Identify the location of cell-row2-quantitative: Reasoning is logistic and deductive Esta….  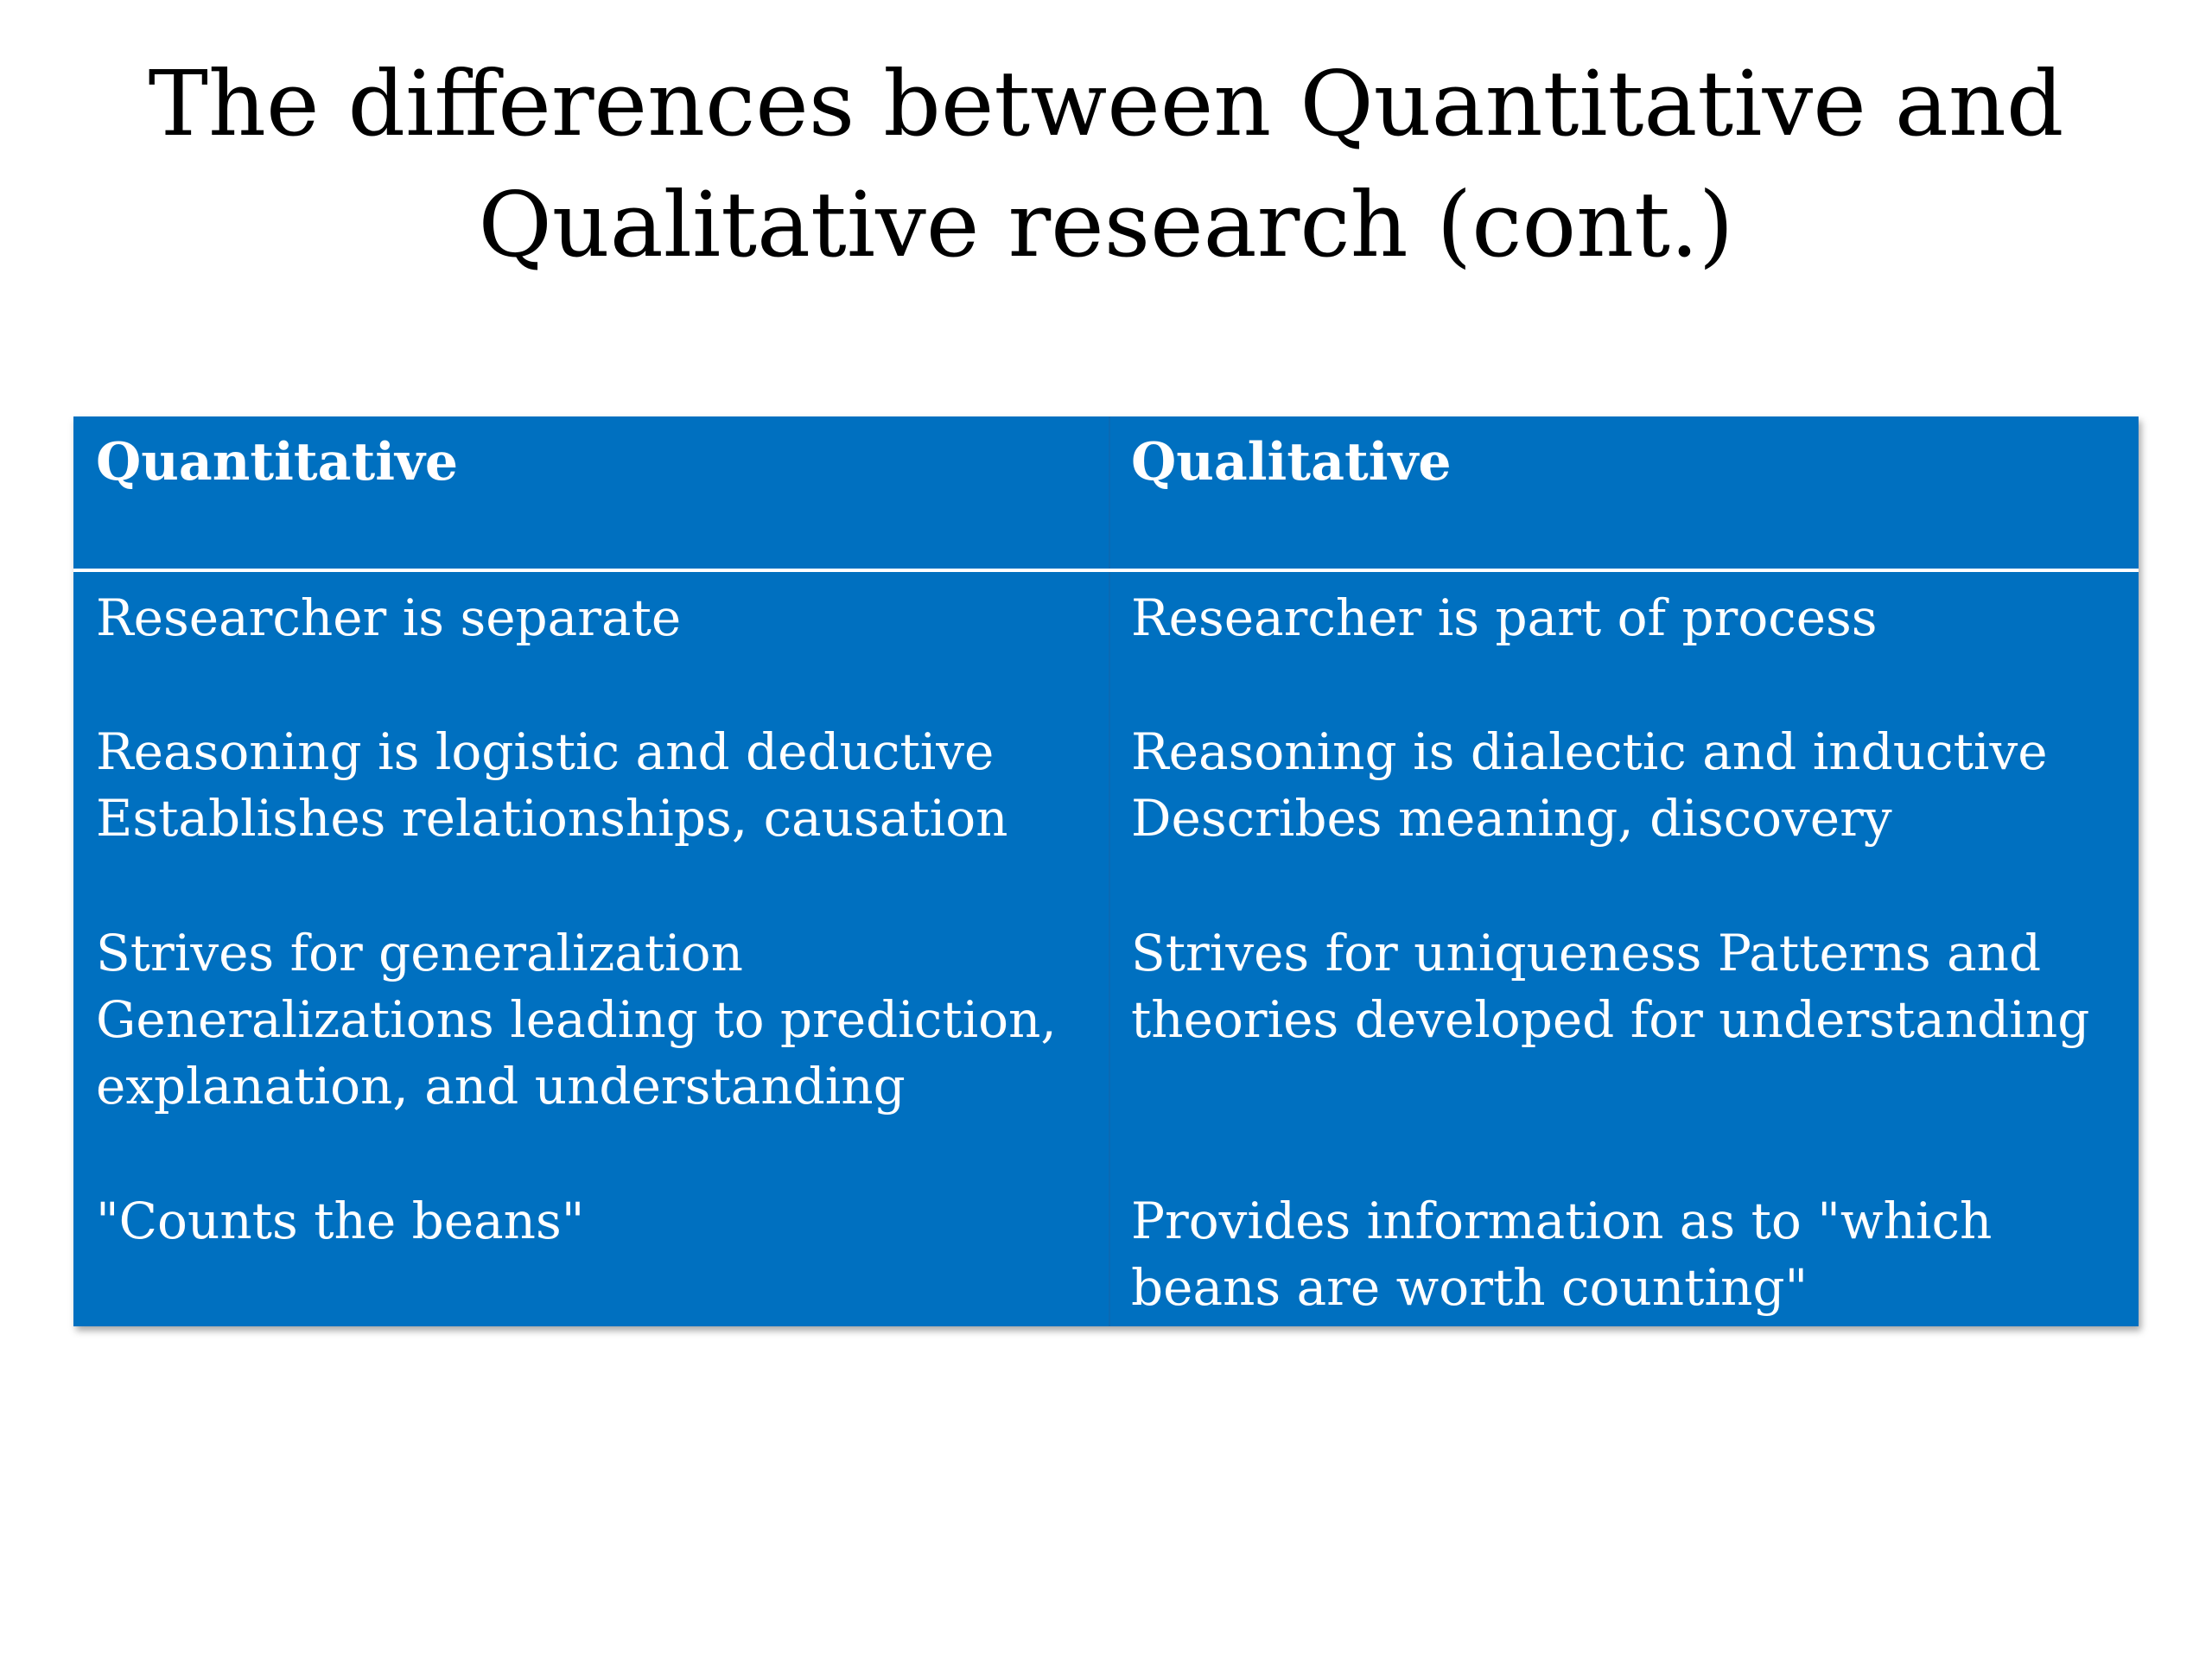
(552, 785).